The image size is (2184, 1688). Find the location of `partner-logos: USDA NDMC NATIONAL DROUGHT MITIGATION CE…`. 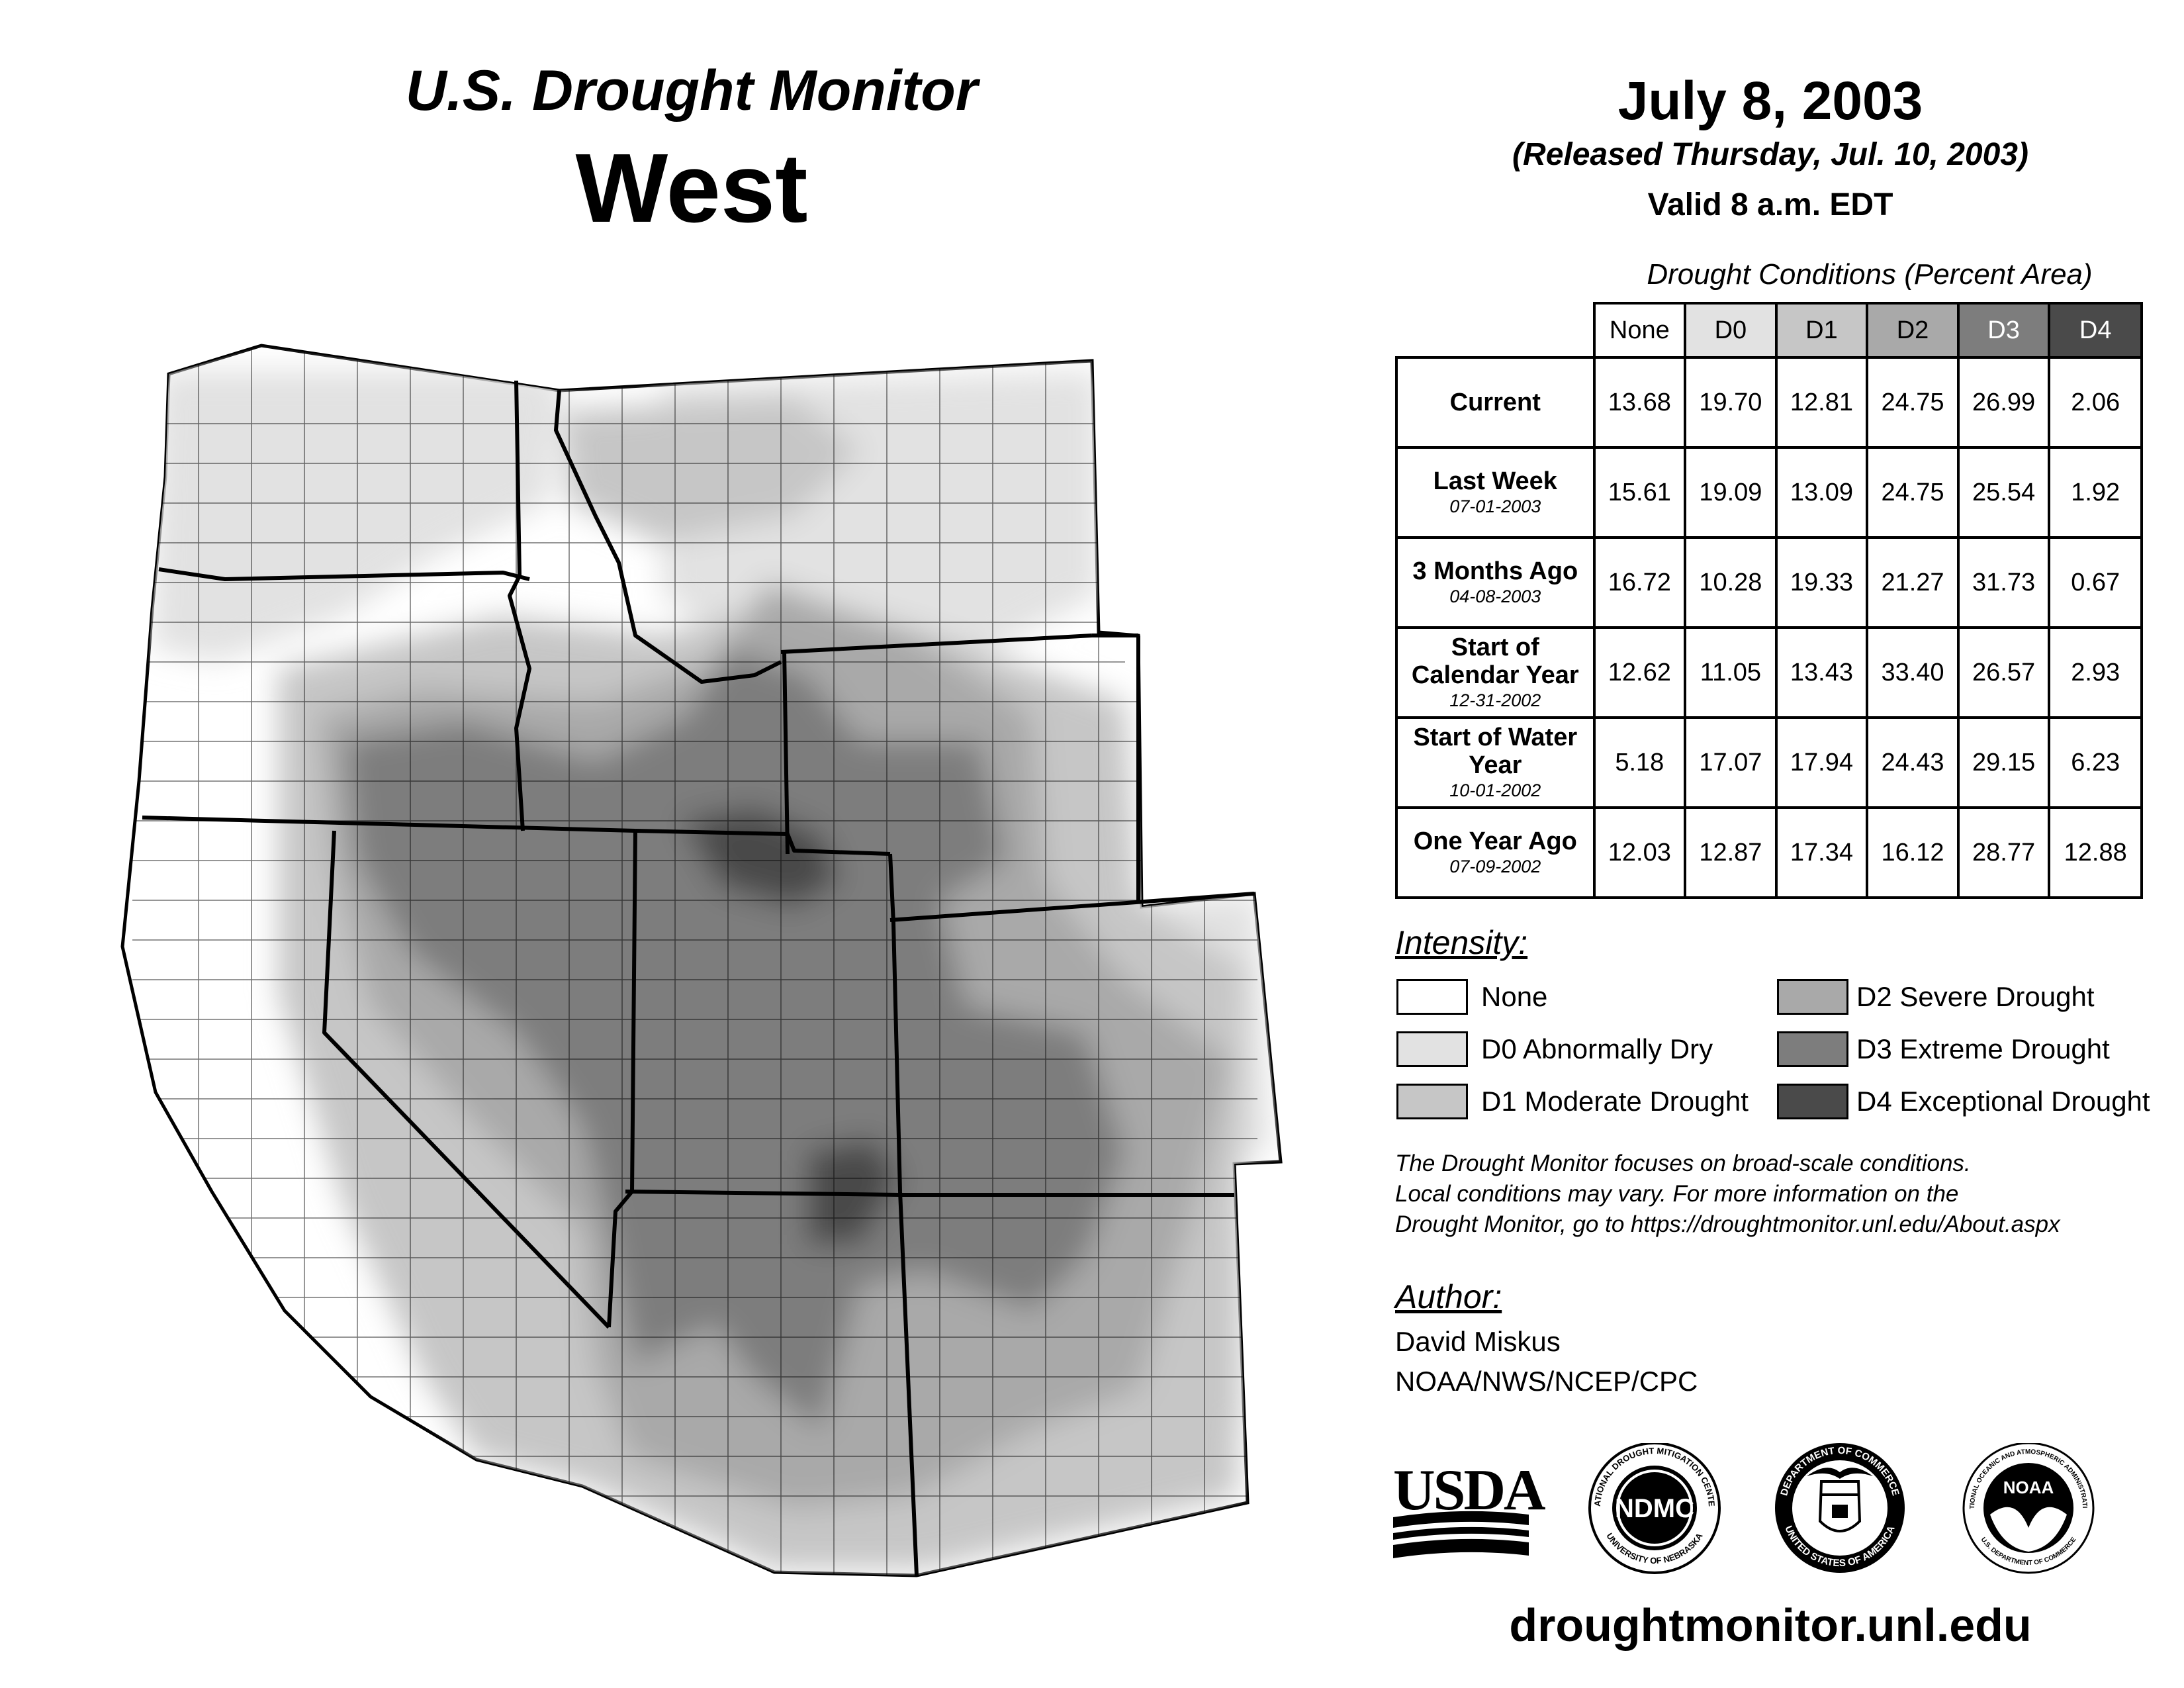

partner-logos: USDA NDMC NATIONAL DROUGHT MITIGATION CE… is located at coordinates (1744, 1508).